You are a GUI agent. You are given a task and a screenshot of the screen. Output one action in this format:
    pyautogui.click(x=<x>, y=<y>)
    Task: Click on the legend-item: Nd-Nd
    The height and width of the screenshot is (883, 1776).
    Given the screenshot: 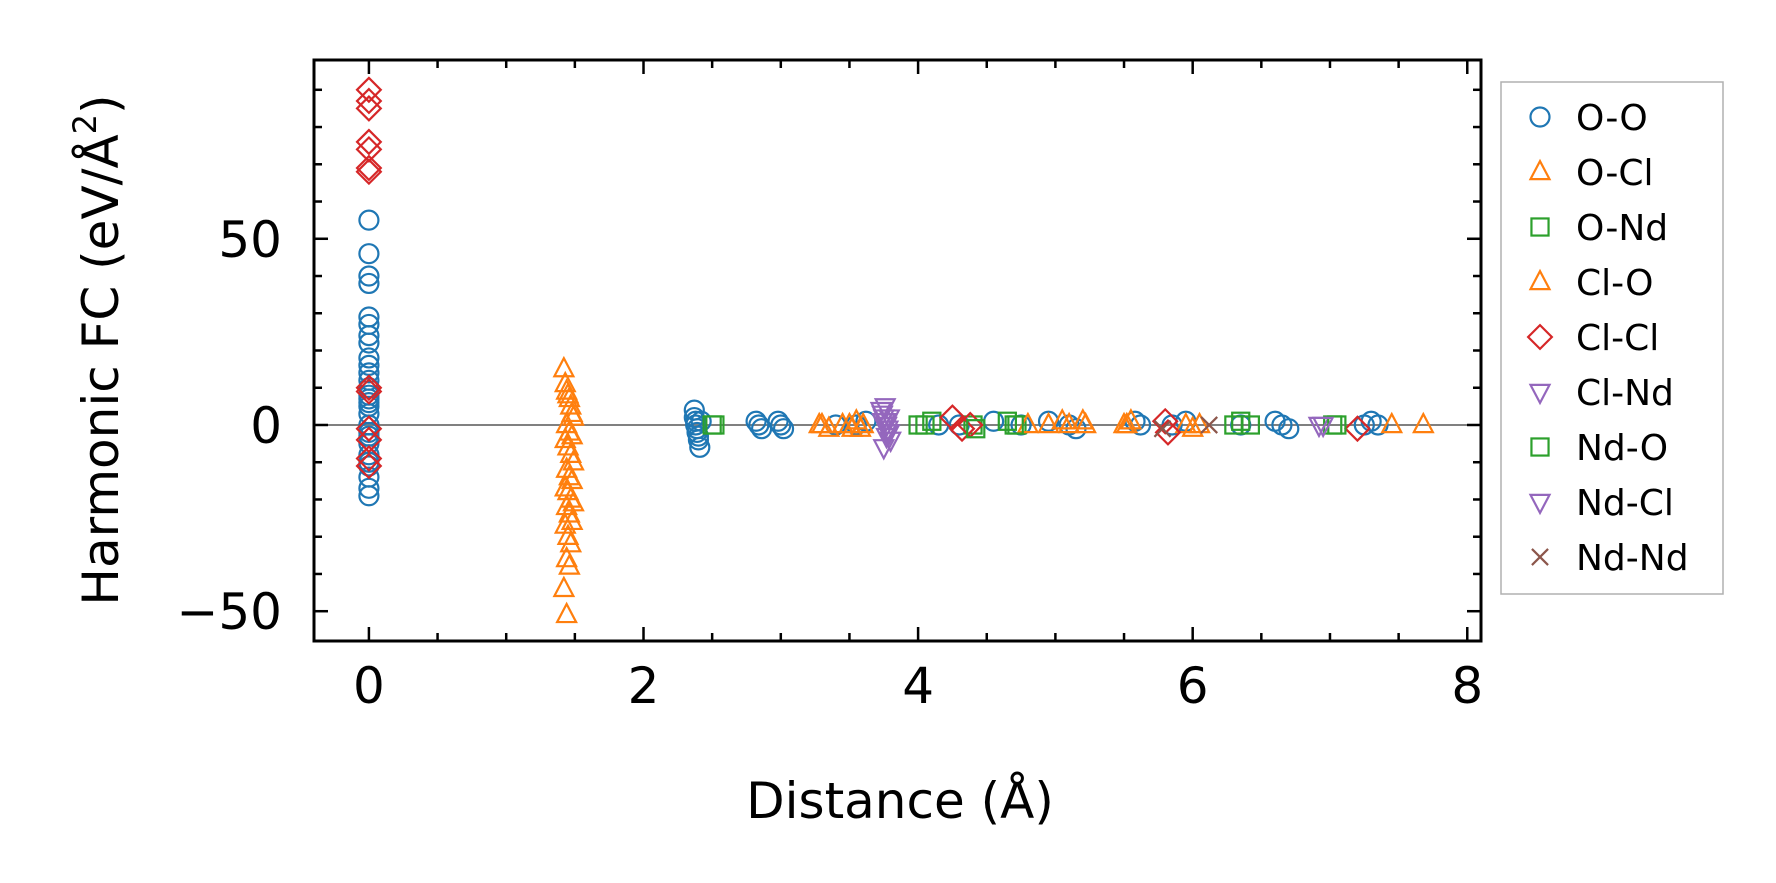 What is the action you would take?
    pyautogui.click(x=1610, y=558)
    